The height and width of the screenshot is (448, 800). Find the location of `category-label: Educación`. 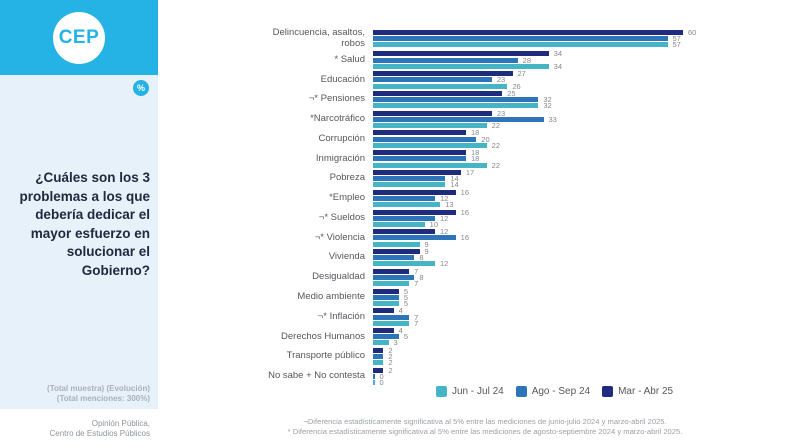

category-label: Educación is located at coordinates (261, 80).